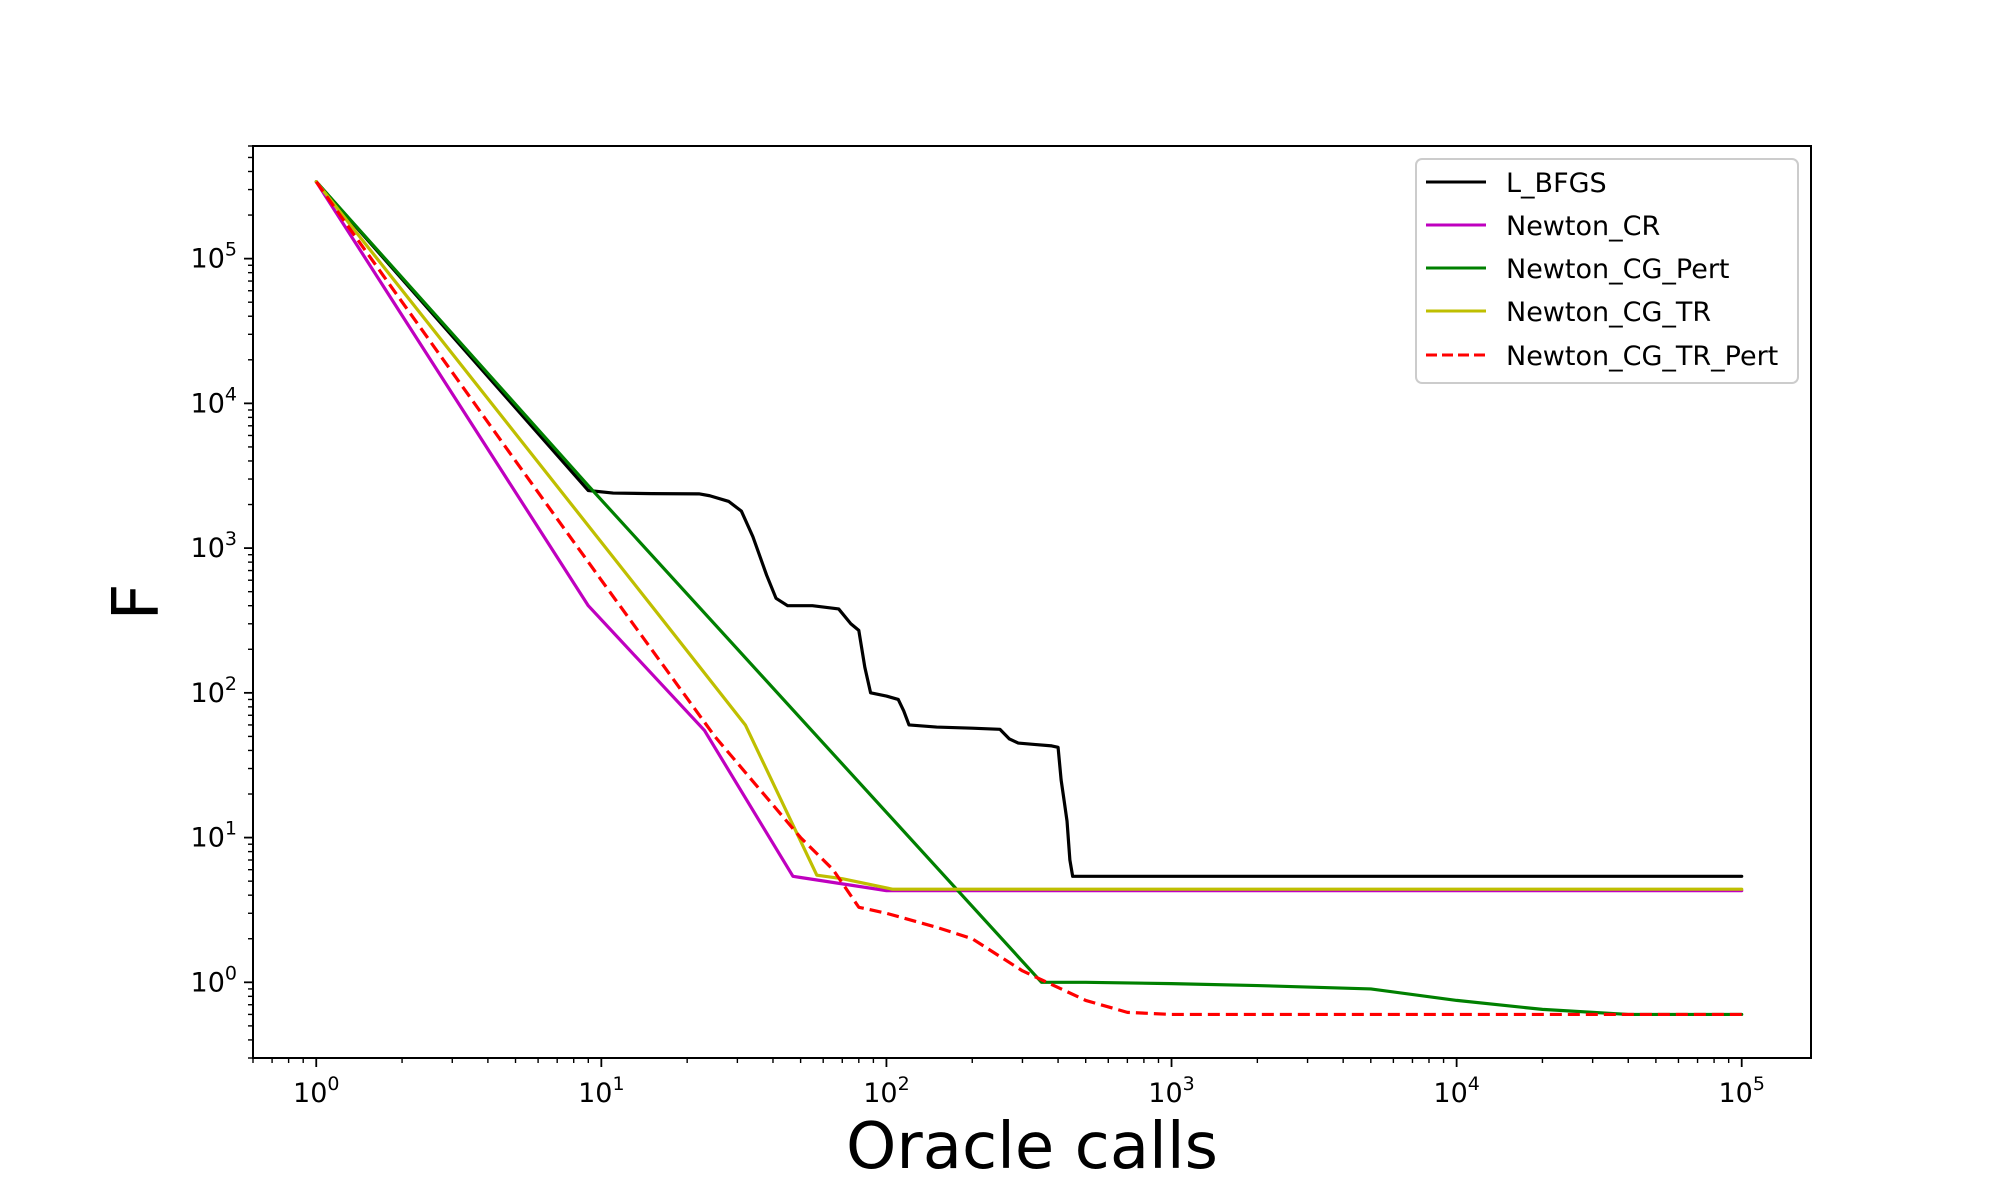  I want to click on x-tick-label: 10¹, so click(601, 1091).